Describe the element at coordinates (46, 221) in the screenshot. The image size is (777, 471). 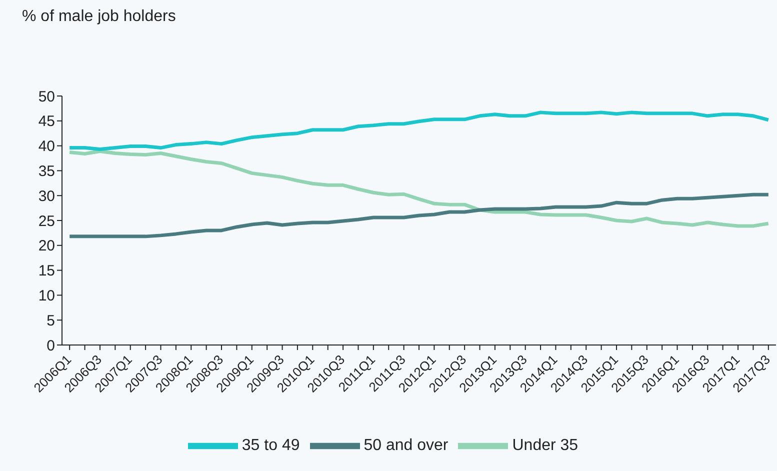
I see `y-tick-label: 25` at that location.